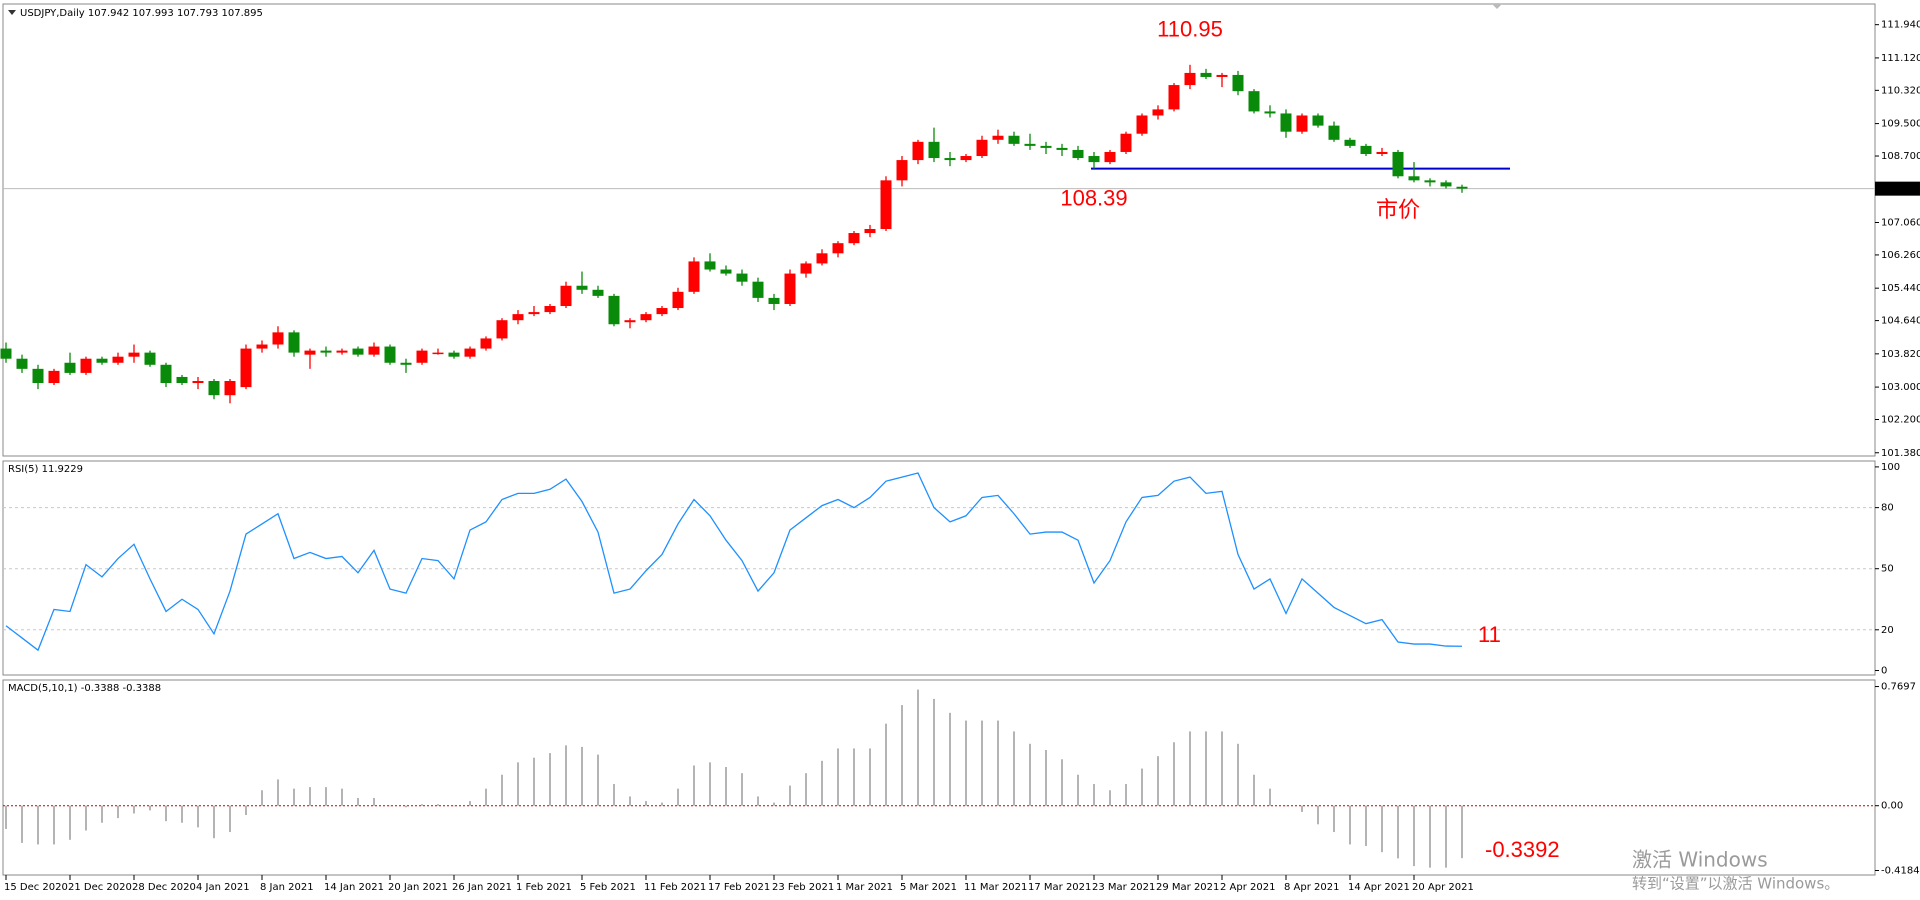  I want to click on x-tick-label: 2 Apr 2021, so click(1247, 887).